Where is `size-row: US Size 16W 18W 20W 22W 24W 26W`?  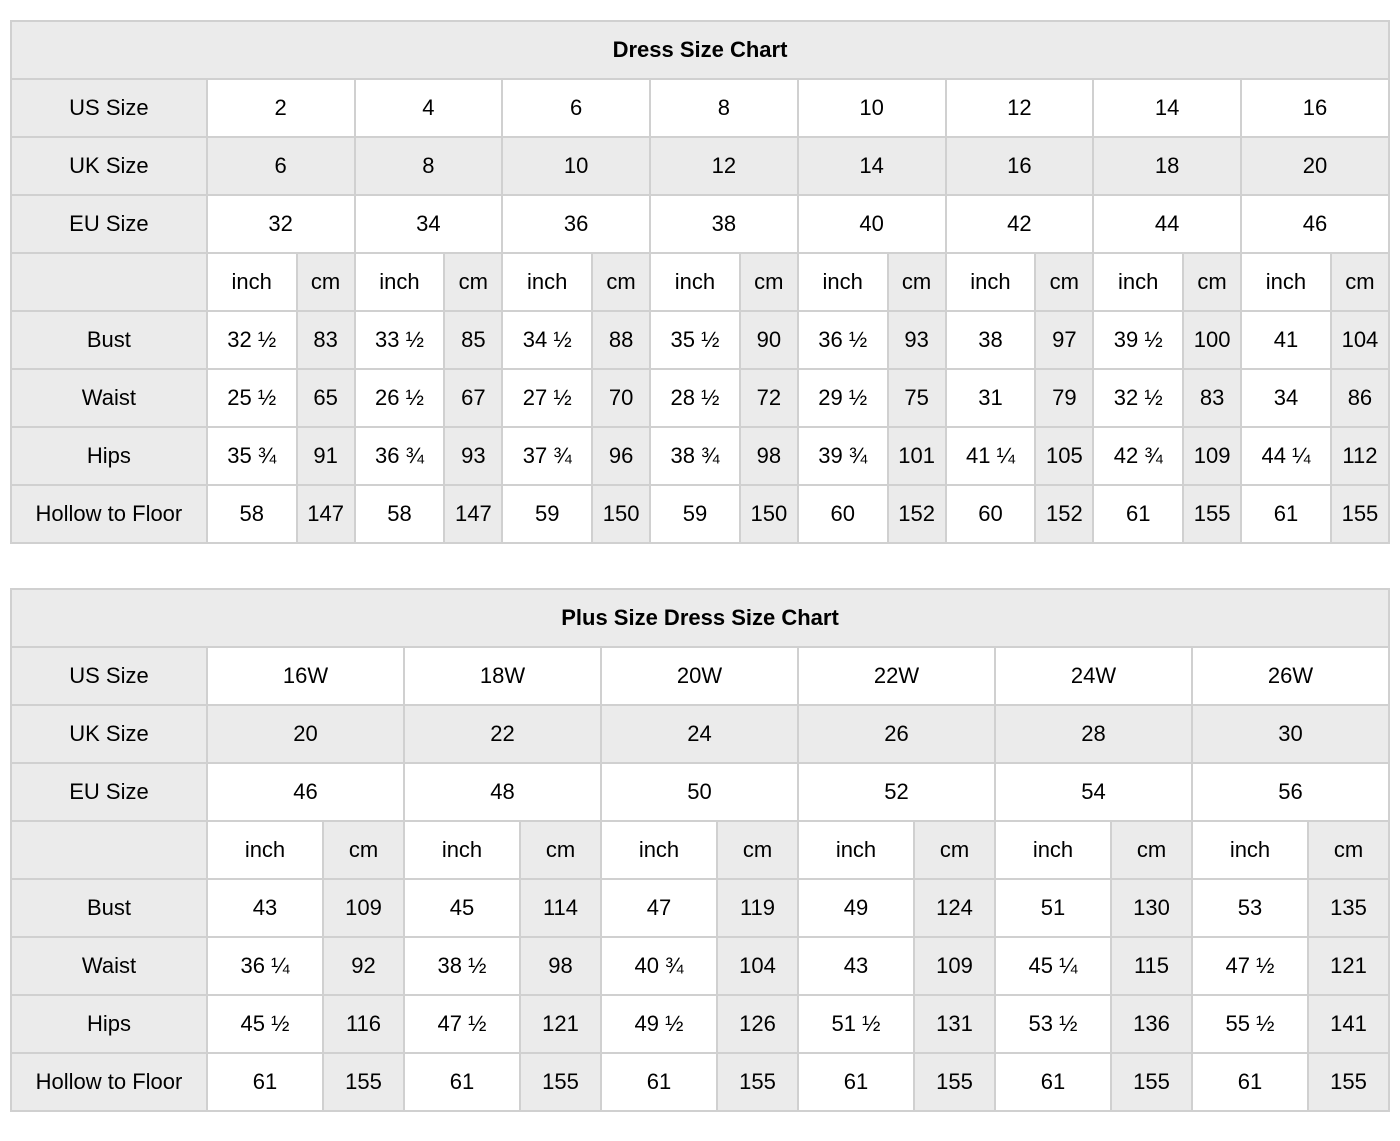 size-row: US Size 16W 18W 20W 22W 24W 26W is located at coordinates (700, 676).